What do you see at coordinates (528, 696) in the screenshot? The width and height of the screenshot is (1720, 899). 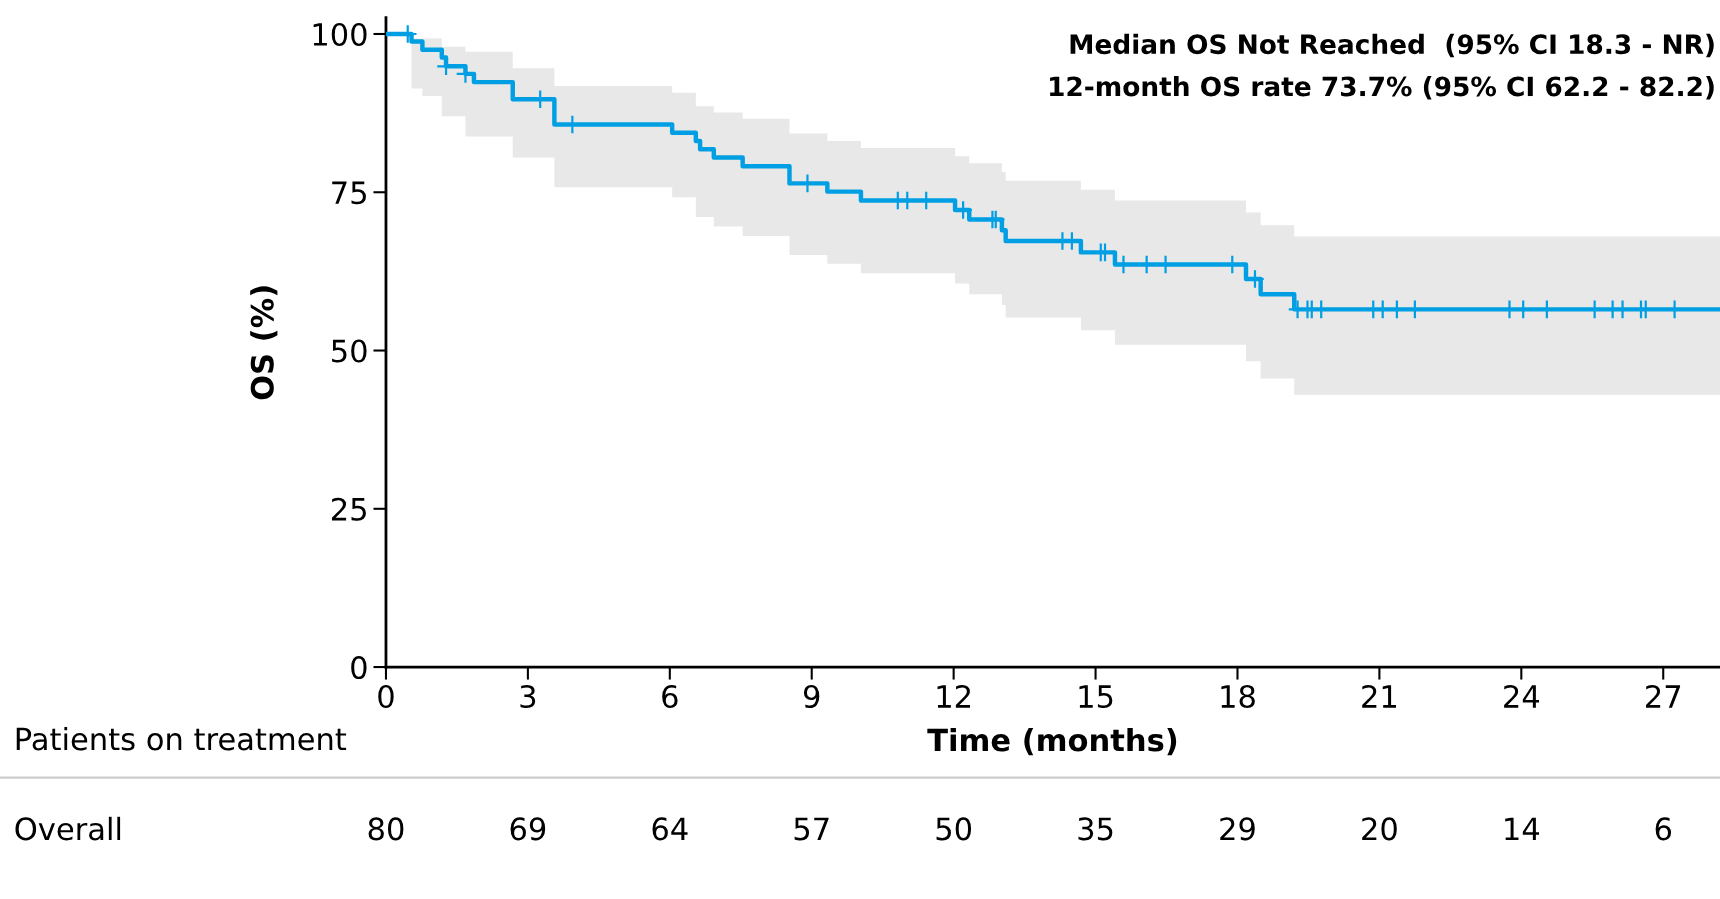 I see `x-tick-label: 3` at bounding box center [528, 696].